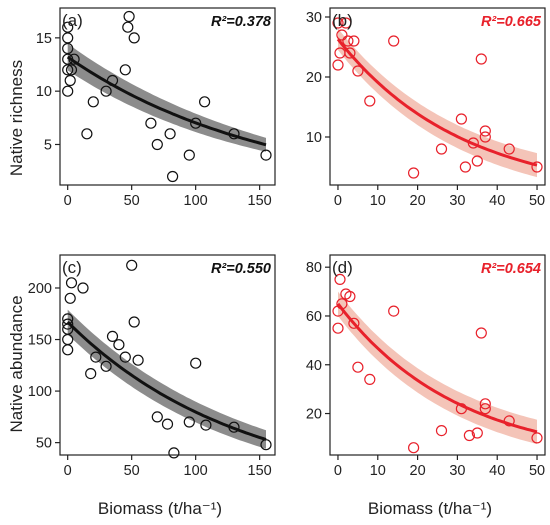  I want to click on y-tick-label: 5, so click(48, 145).